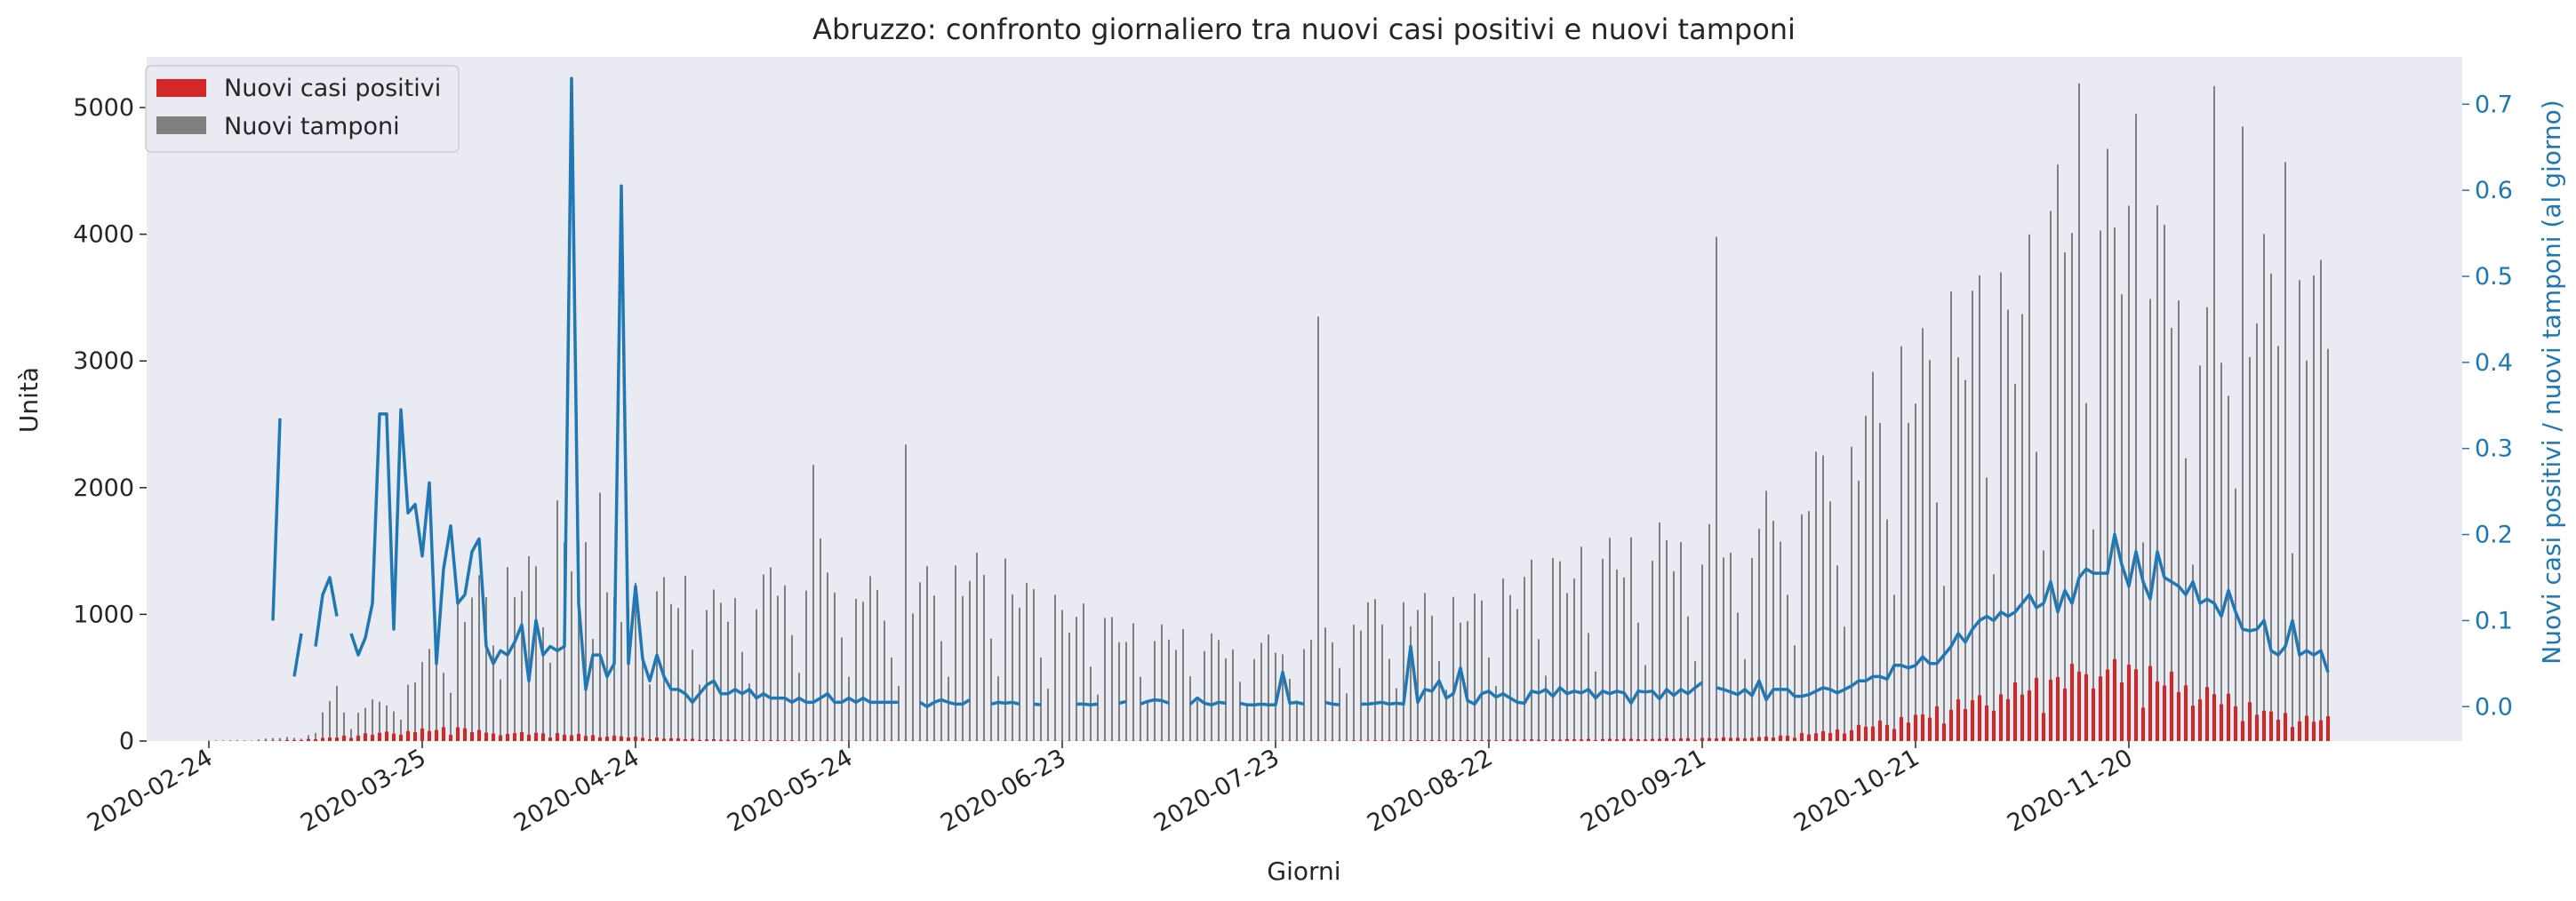 This screenshot has height=901, width=2576. I want to click on legend-swatch-positives, so click(181, 88).